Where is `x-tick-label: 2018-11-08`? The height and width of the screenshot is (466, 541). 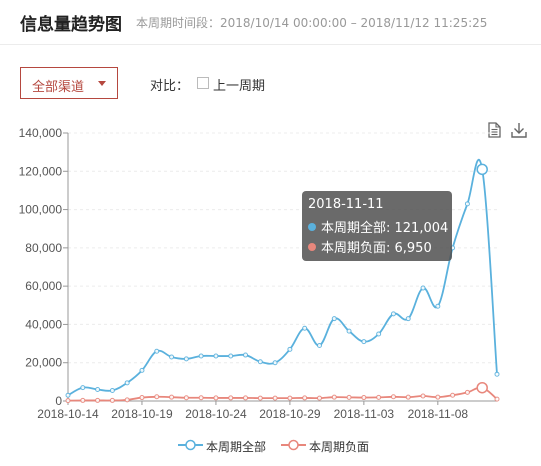
x-tick-label: 2018-11-08 is located at coordinates (438, 414).